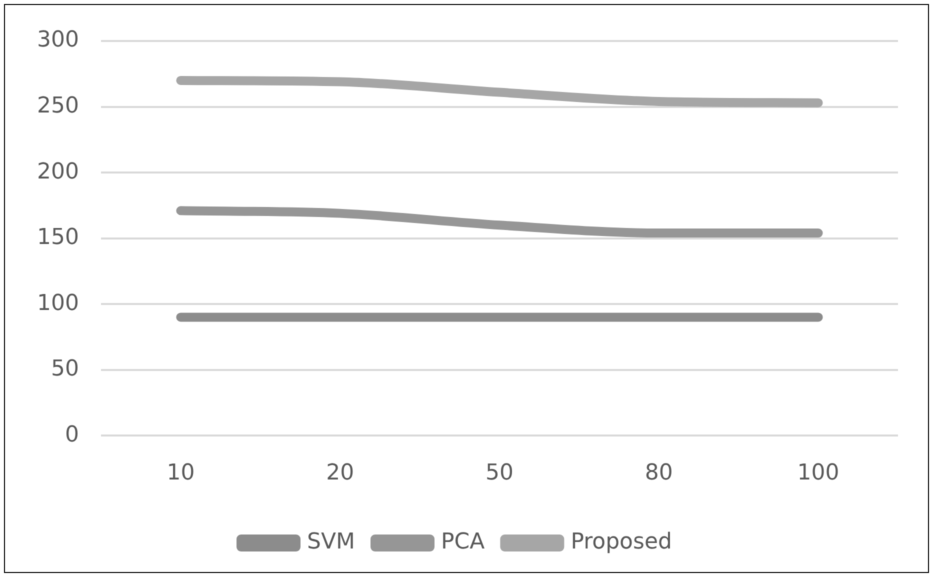  I want to click on legend-label: SVM, so click(331, 542).